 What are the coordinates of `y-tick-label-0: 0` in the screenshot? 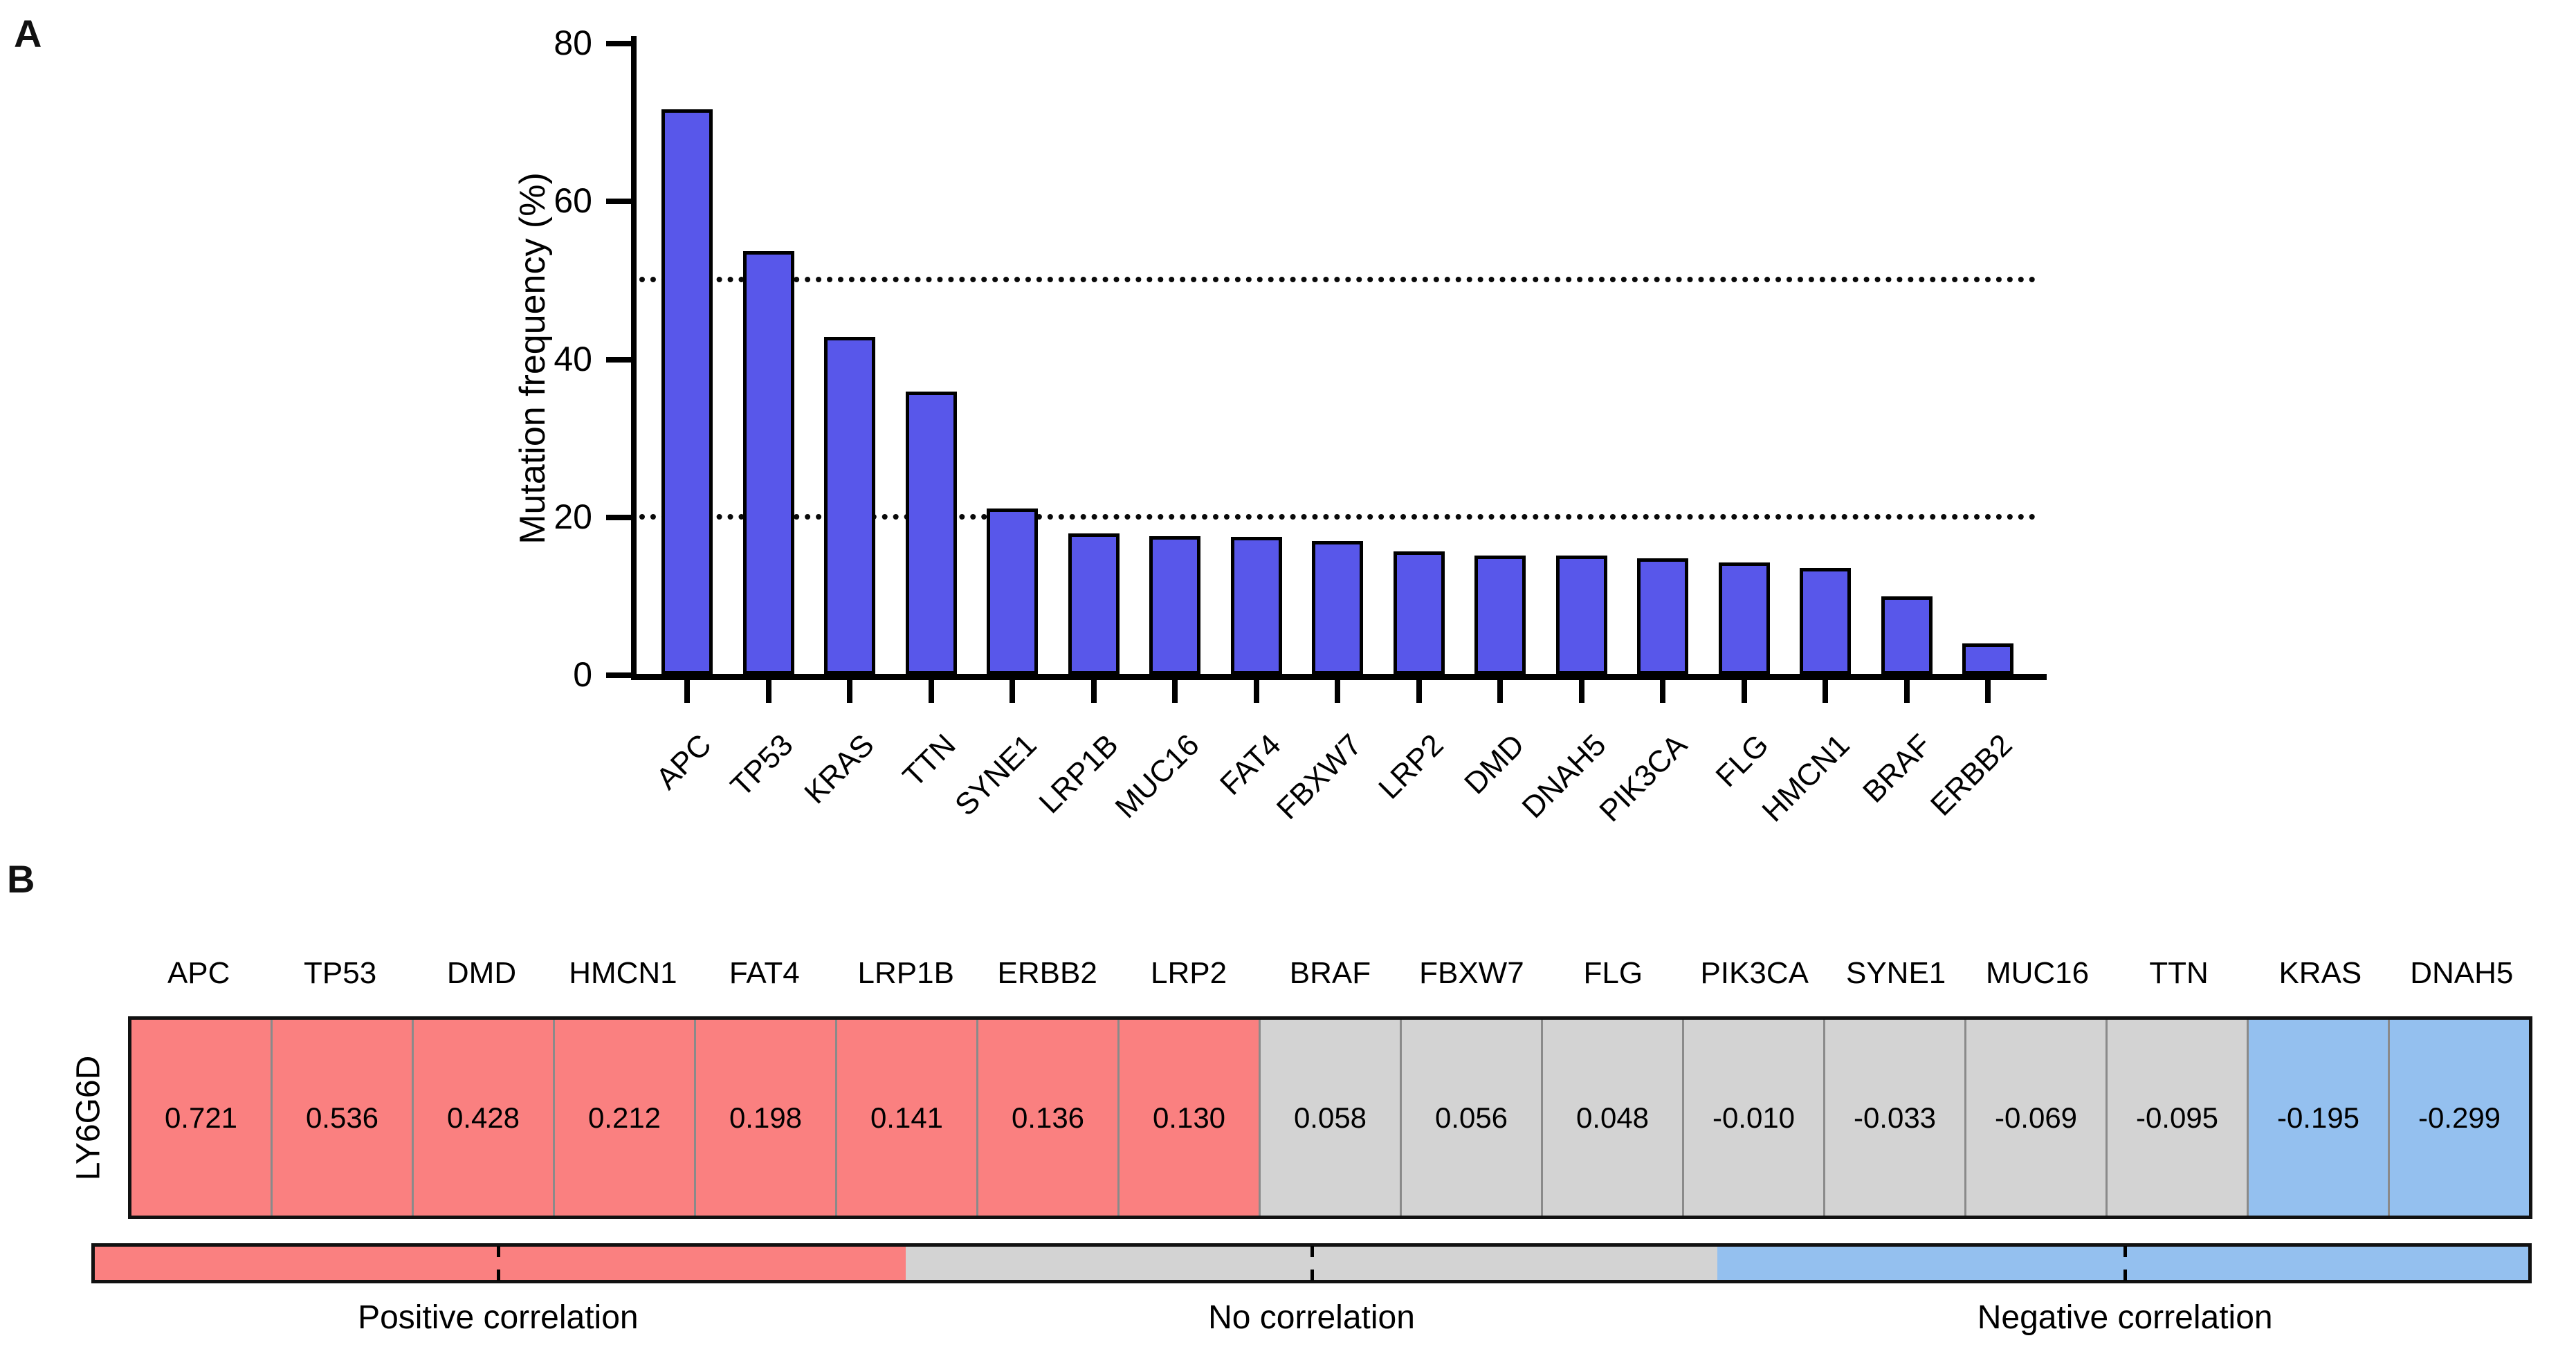 It's located at (583, 674).